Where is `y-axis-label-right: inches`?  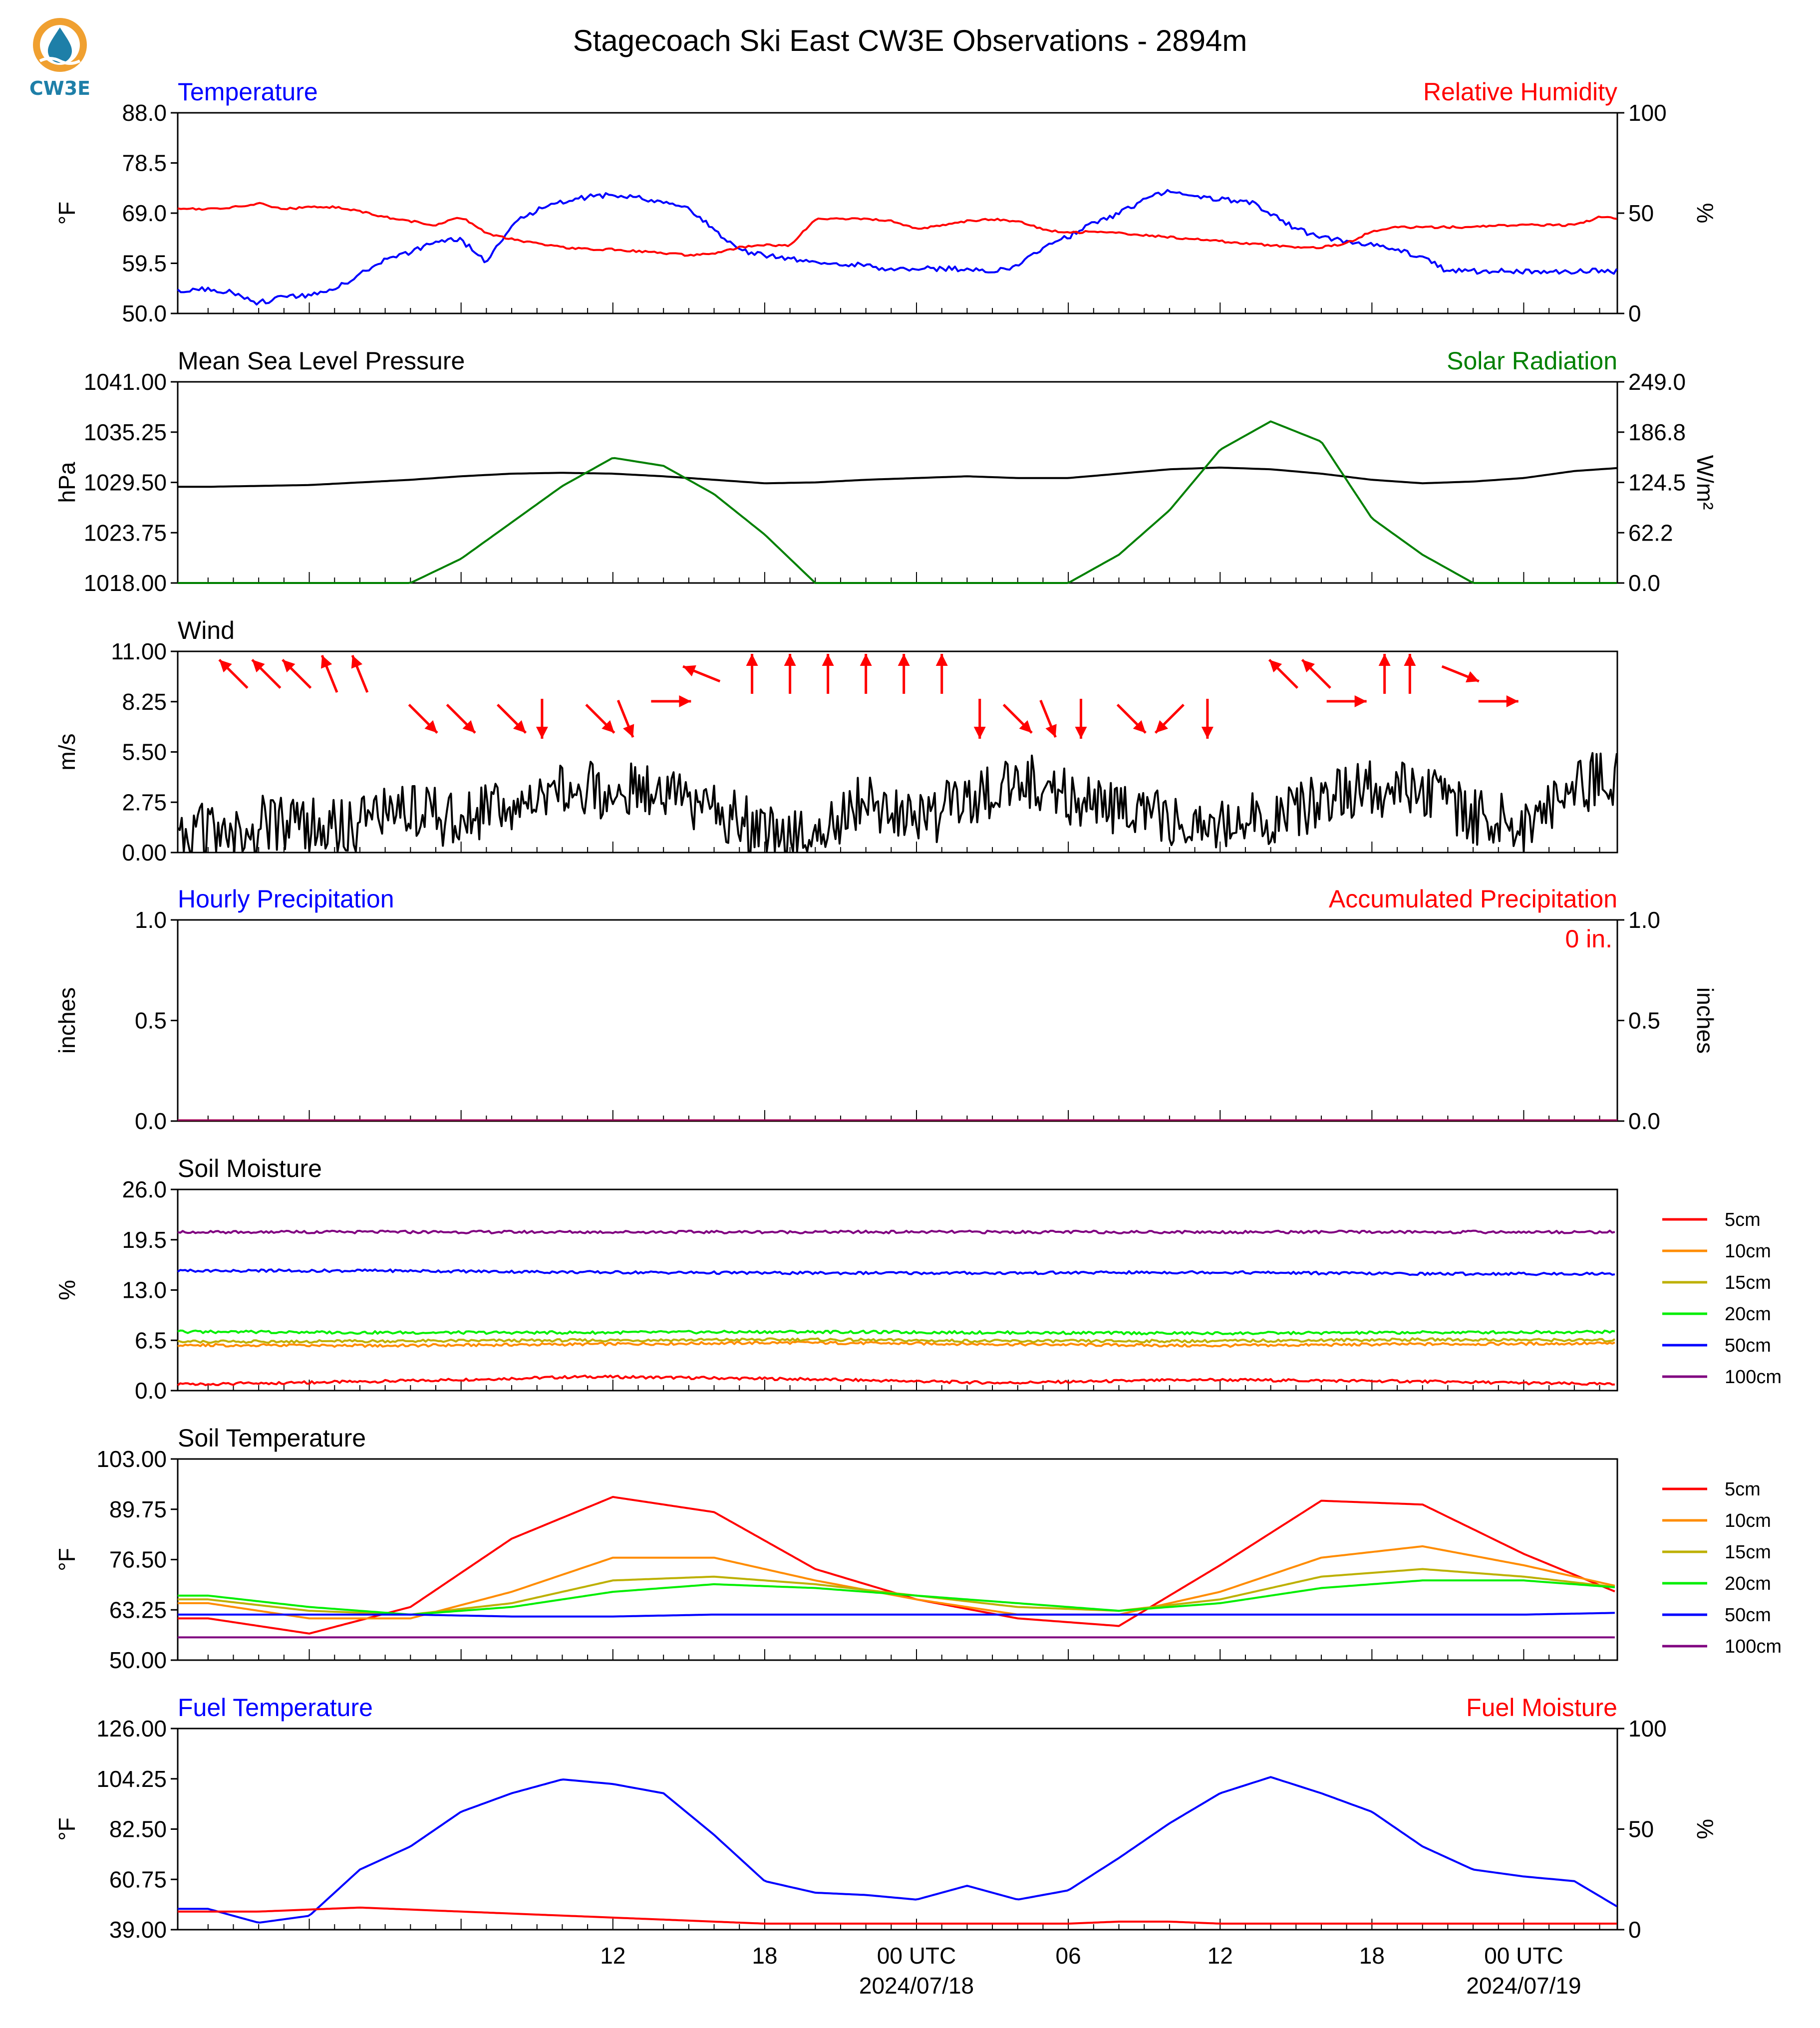 y-axis-label-right: inches is located at coordinates (1705, 1020).